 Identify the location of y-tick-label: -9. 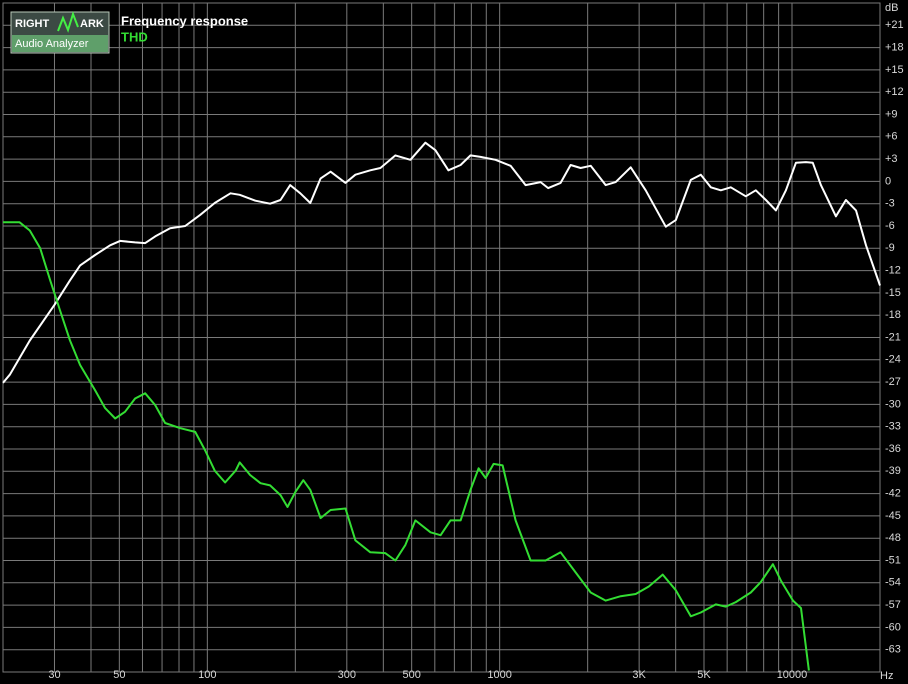
(890, 248).